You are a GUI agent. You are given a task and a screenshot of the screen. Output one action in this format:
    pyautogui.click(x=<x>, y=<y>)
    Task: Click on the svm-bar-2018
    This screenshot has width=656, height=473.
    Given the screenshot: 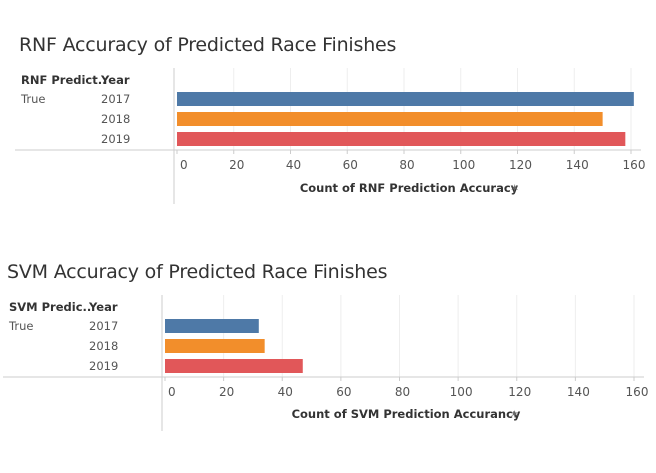 What is the action you would take?
    pyautogui.click(x=215, y=346)
    